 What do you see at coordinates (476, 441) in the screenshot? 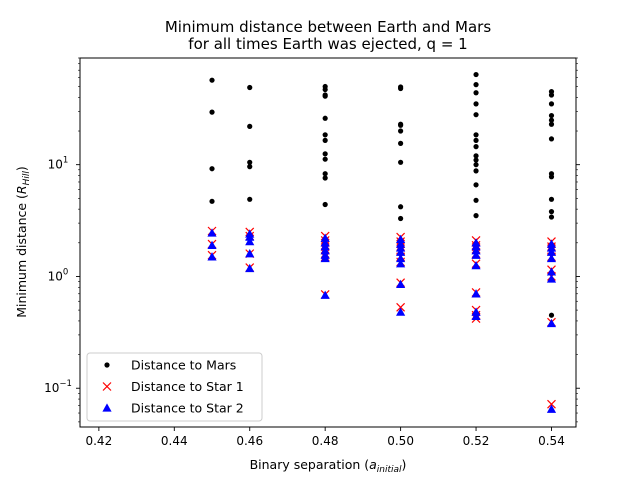
I see `x-tick-label: 0.52` at bounding box center [476, 441].